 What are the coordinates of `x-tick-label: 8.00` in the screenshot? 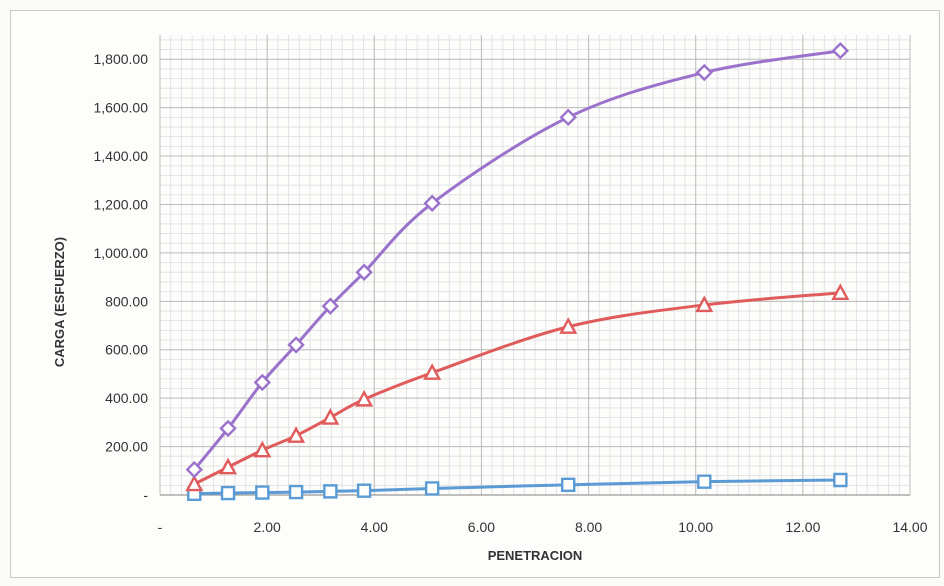 It's located at (588, 527).